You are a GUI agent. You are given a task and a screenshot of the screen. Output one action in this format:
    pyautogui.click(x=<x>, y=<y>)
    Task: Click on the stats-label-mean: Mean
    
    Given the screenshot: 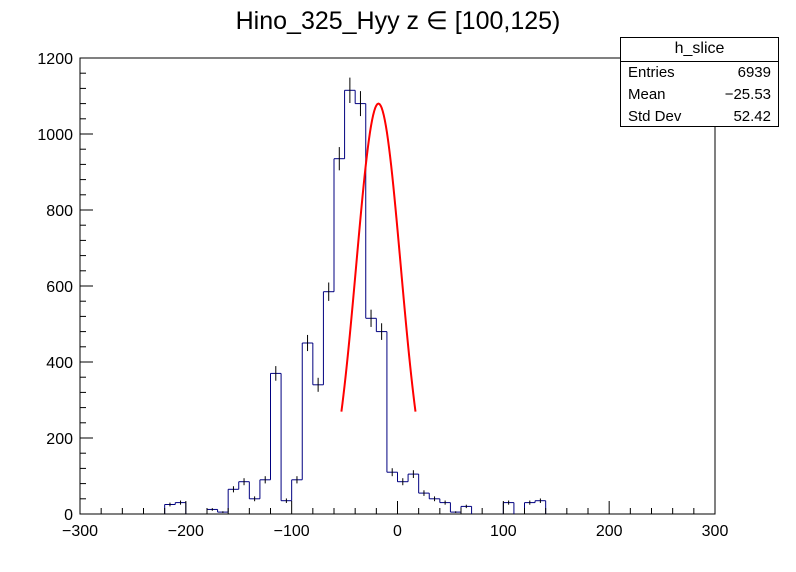 What is the action you would take?
    pyautogui.click(x=647, y=94)
    